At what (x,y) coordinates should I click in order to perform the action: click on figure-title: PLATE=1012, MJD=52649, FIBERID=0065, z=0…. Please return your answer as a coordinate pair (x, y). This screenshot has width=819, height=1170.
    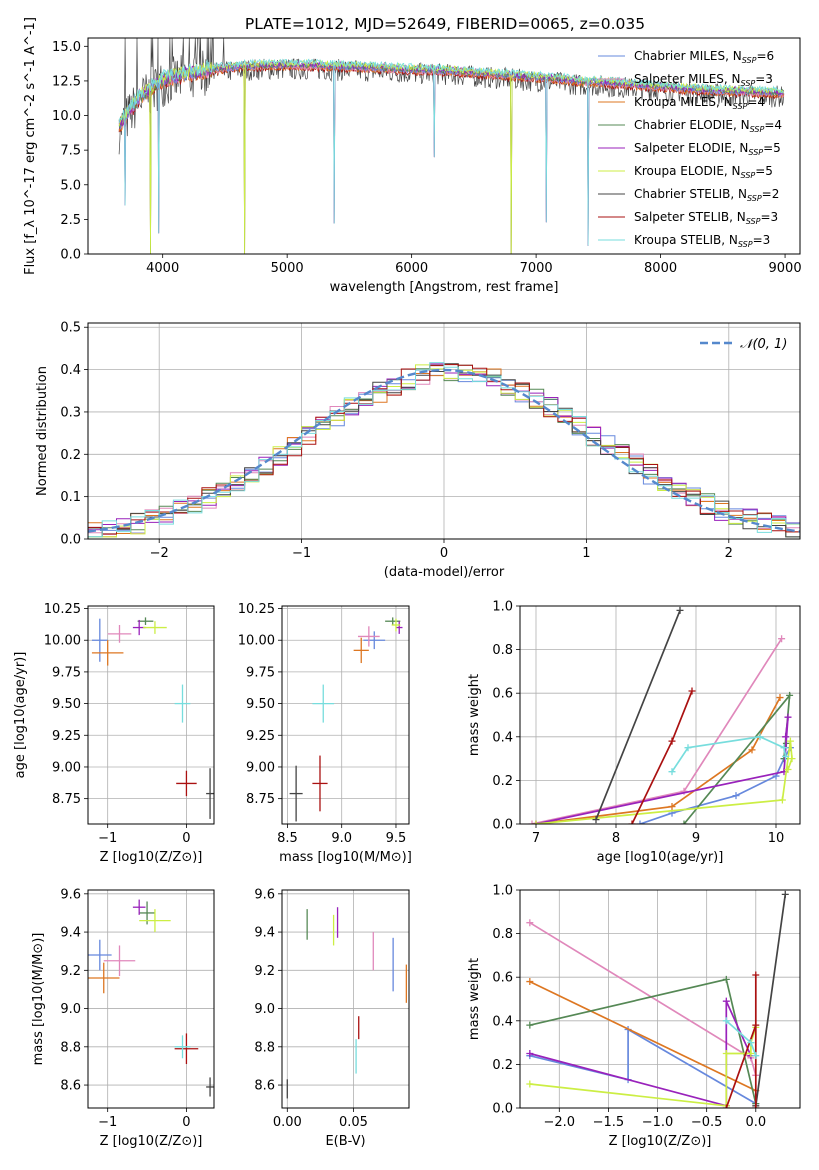
    Looking at the image, I should click on (445, 24).